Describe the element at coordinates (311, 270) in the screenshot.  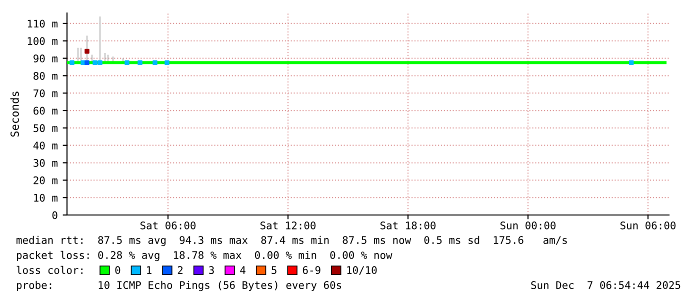
I see `legend-label: 6-9` at that location.